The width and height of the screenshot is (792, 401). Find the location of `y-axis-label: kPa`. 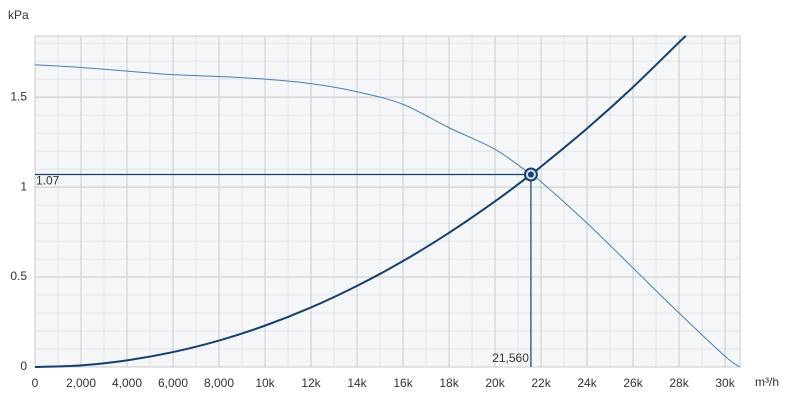

y-axis-label: kPa is located at coordinates (18, 15).